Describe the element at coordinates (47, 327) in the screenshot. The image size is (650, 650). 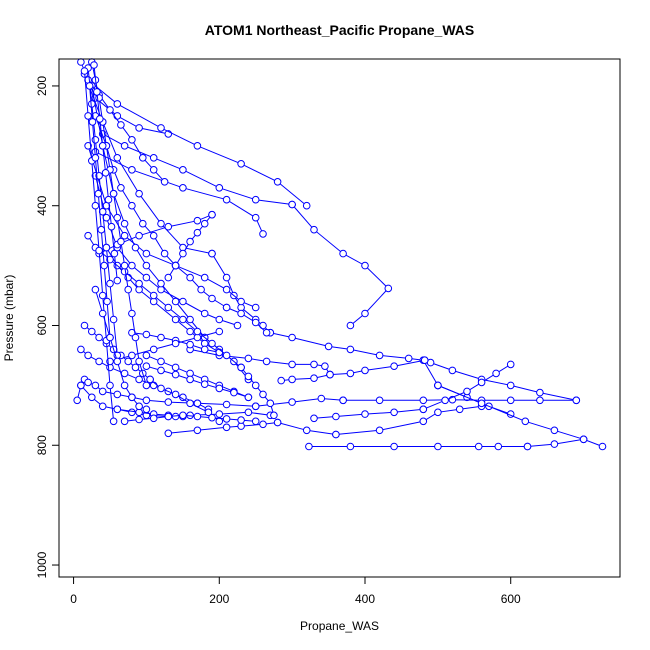
I see `y-axis: 200 400 600 800 1000` at that location.